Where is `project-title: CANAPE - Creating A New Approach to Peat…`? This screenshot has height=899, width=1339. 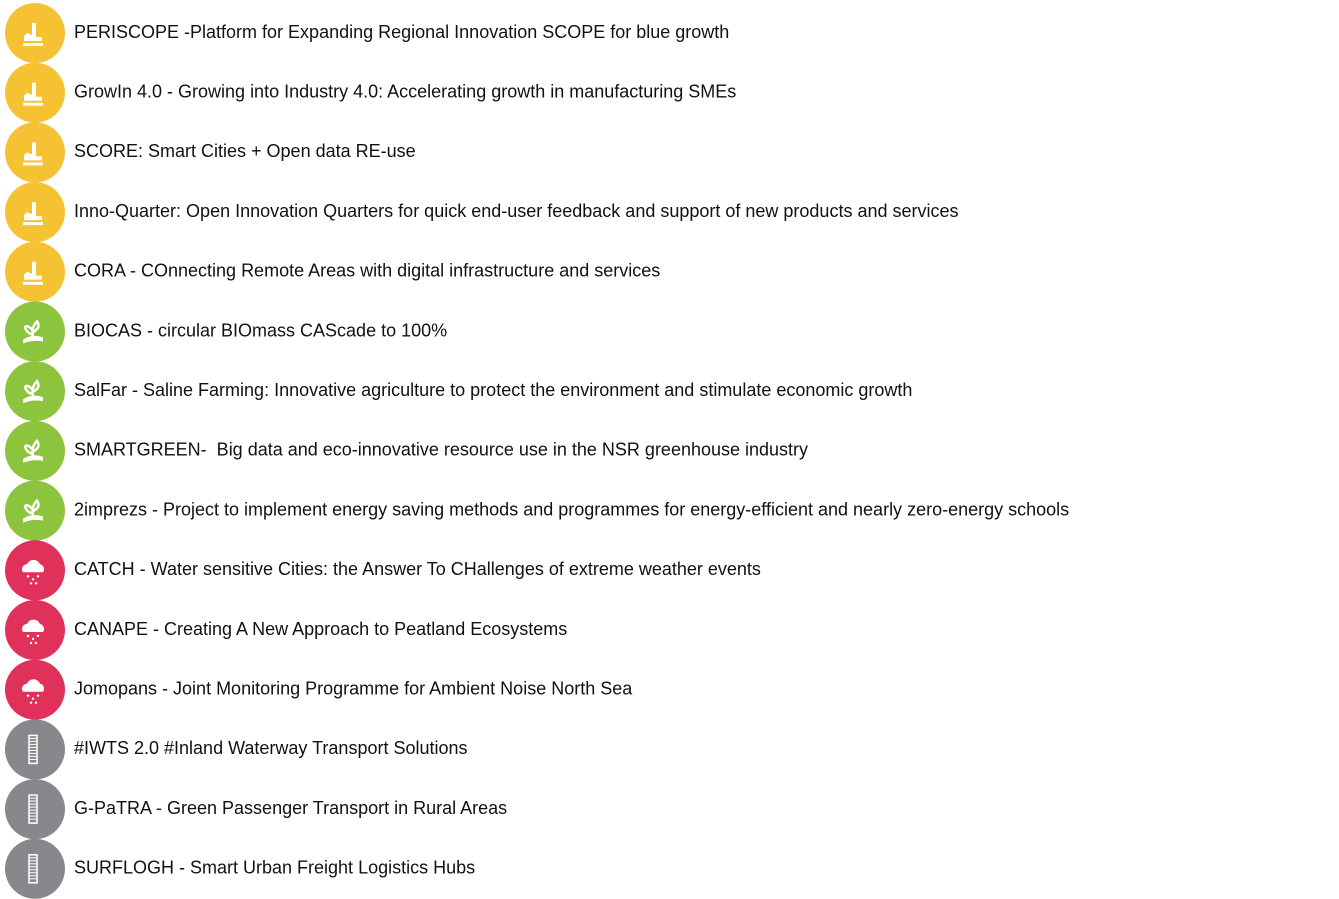 project-title: CANAPE - Creating A New Approach to Peat… is located at coordinates (320, 629).